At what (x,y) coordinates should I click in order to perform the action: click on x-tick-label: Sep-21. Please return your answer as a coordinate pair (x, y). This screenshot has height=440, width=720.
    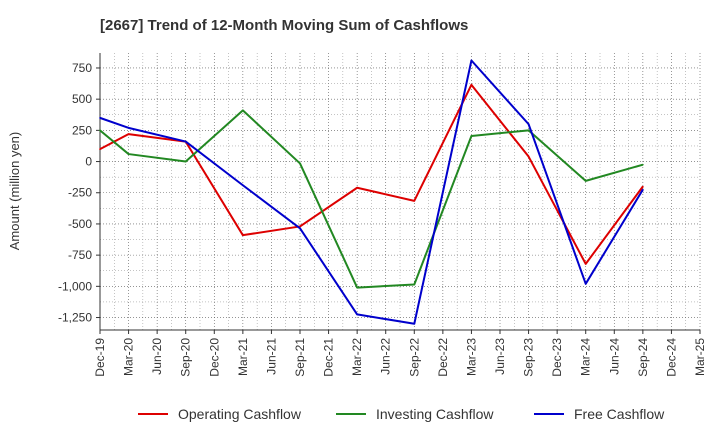
    Looking at the image, I should click on (300, 357).